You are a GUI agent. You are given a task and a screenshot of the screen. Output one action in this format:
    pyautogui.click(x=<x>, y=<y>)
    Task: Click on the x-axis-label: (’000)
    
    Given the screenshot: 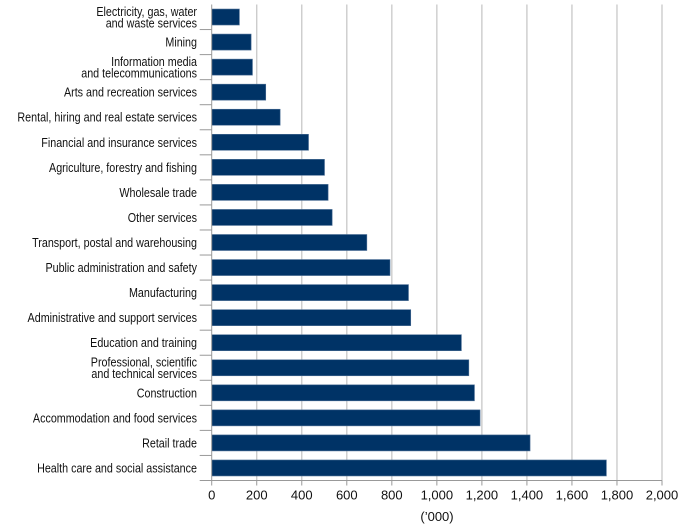 What is the action you would take?
    pyautogui.click(x=436, y=516)
    